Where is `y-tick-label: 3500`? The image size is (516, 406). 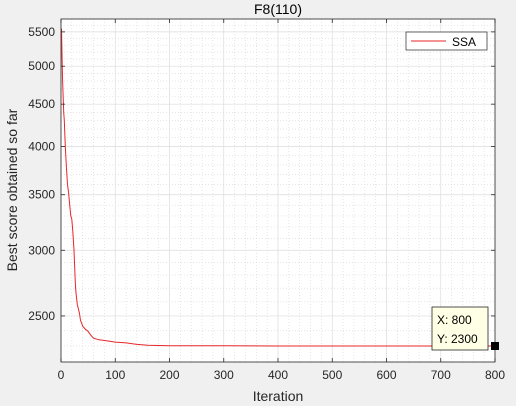 y-tick-label: 3500 is located at coordinates (41, 195).